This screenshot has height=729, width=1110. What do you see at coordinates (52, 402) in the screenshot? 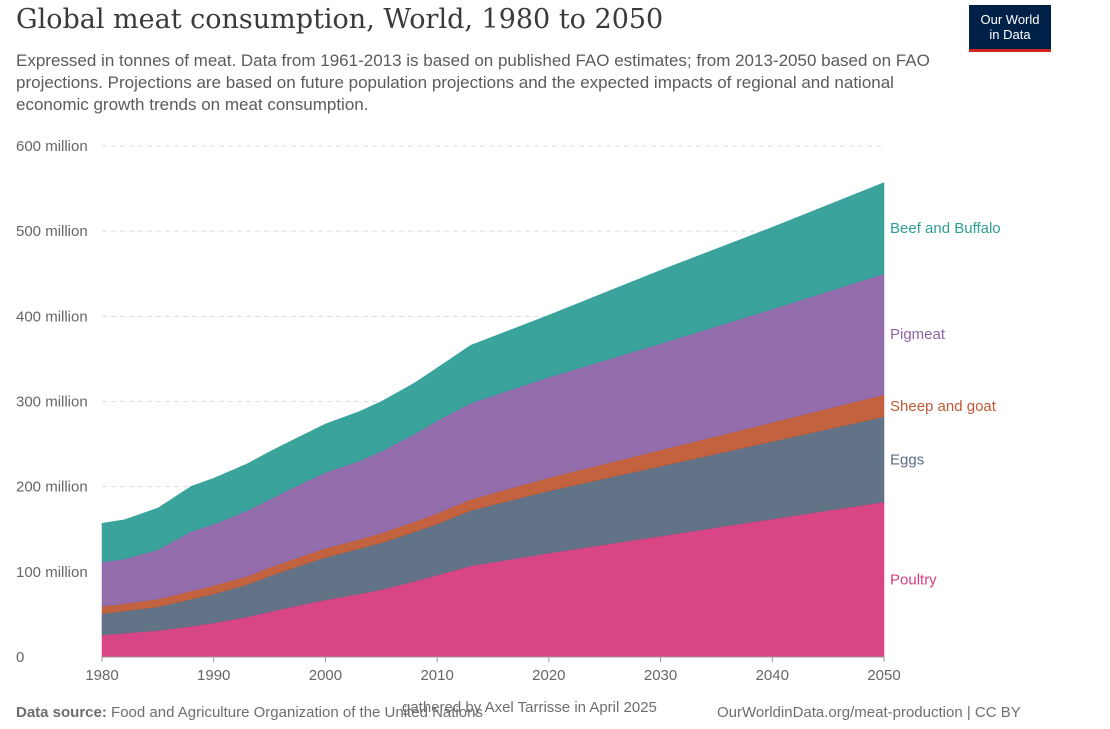
I see `y-tick-label: 300 million` at bounding box center [52, 402].